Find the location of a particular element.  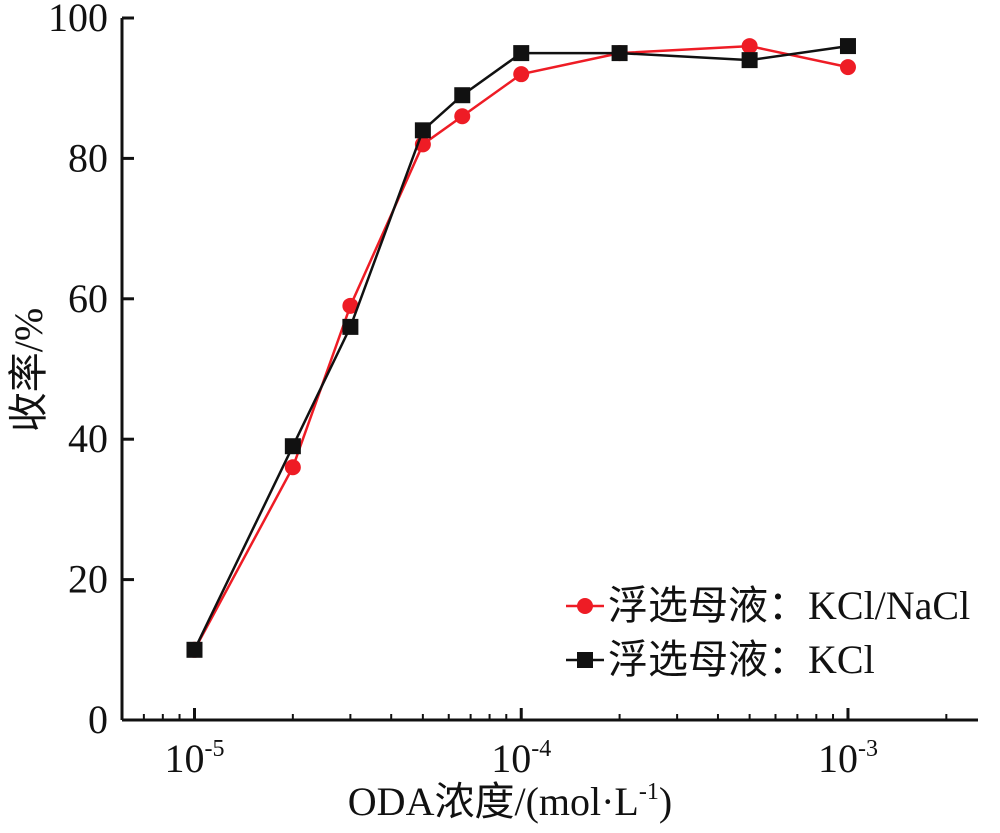

legend-item: 浮选母液：KCl is located at coordinates (720, 659).